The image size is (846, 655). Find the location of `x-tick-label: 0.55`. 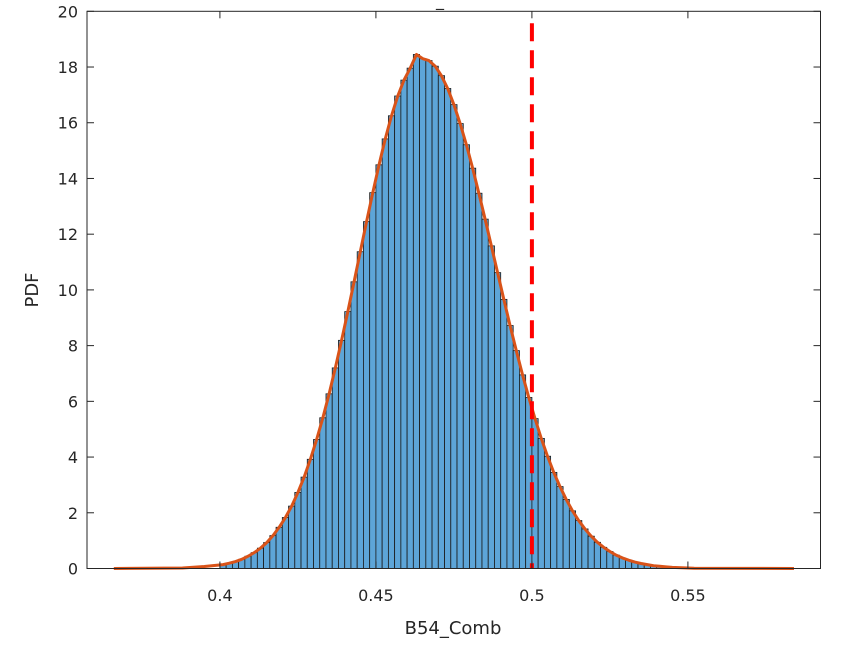

x-tick-label: 0.55 is located at coordinates (688, 595).